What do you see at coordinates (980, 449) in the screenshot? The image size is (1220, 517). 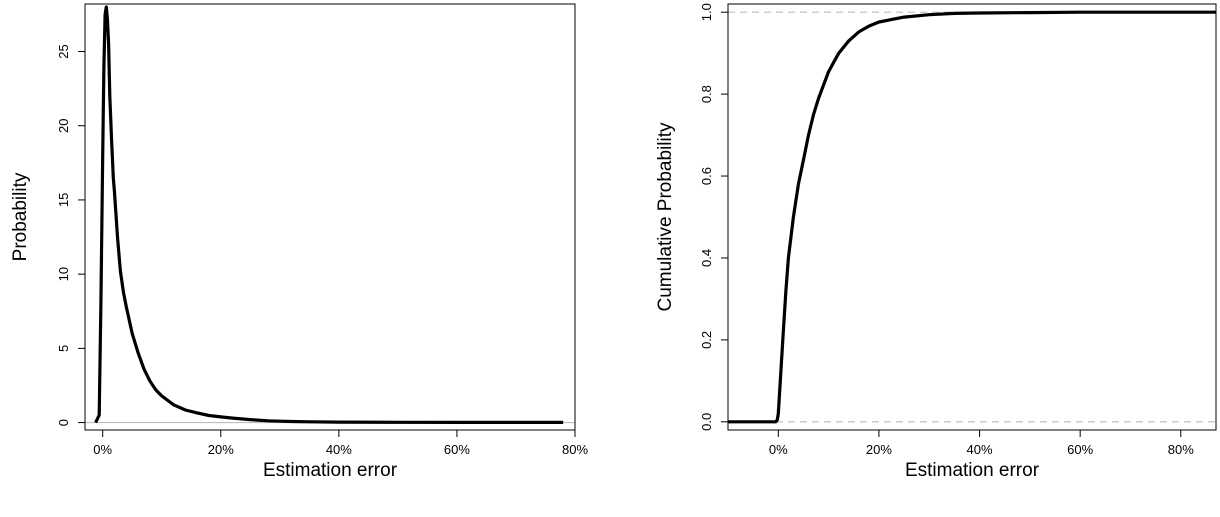 I see `panel2-x-tick-label-2: 40%` at bounding box center [980, 449].